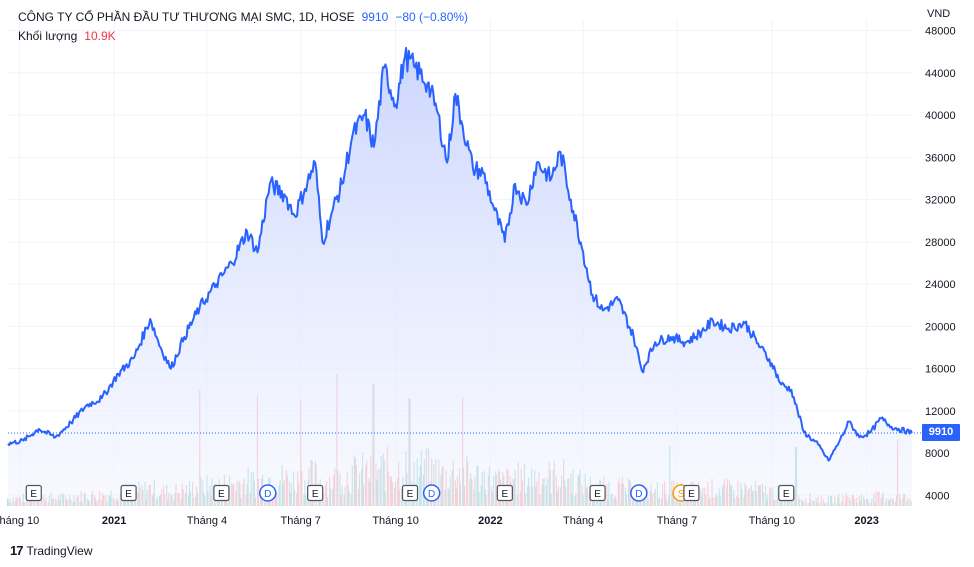 The height and width of the screenshot is (567, 974). I want to click on volume-value: 10.9K, so click(100, 36).